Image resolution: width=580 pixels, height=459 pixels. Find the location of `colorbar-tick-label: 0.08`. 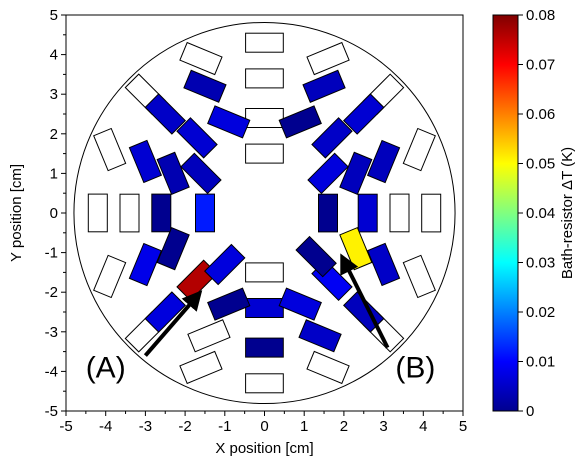

colorbar-tick-label: 0.08 is located at coordinates (540, 15).